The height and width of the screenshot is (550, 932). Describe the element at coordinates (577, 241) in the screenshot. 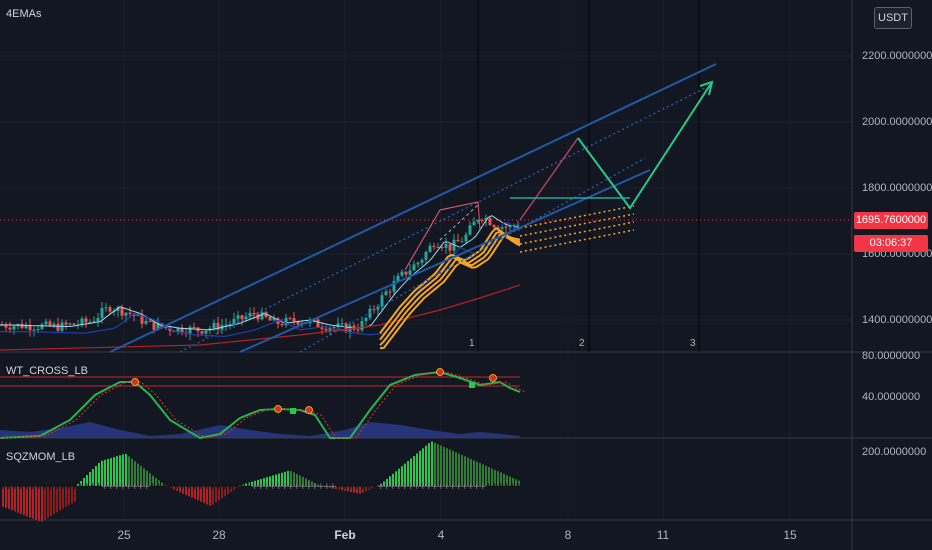

I see `ema-ribbon-projection` at that location.